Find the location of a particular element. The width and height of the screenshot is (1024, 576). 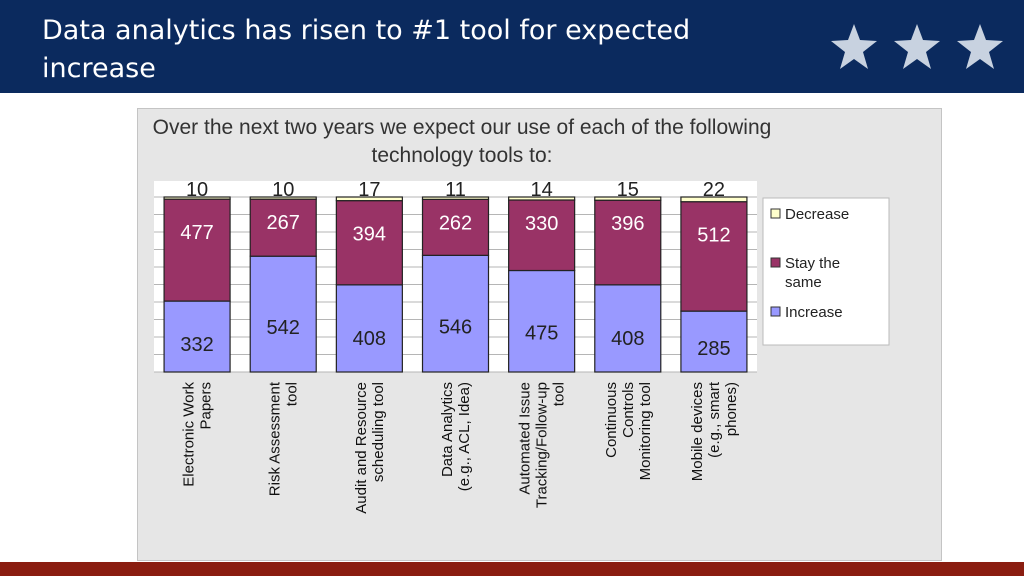

data-label: 394 is located at coordinates (369, 235).